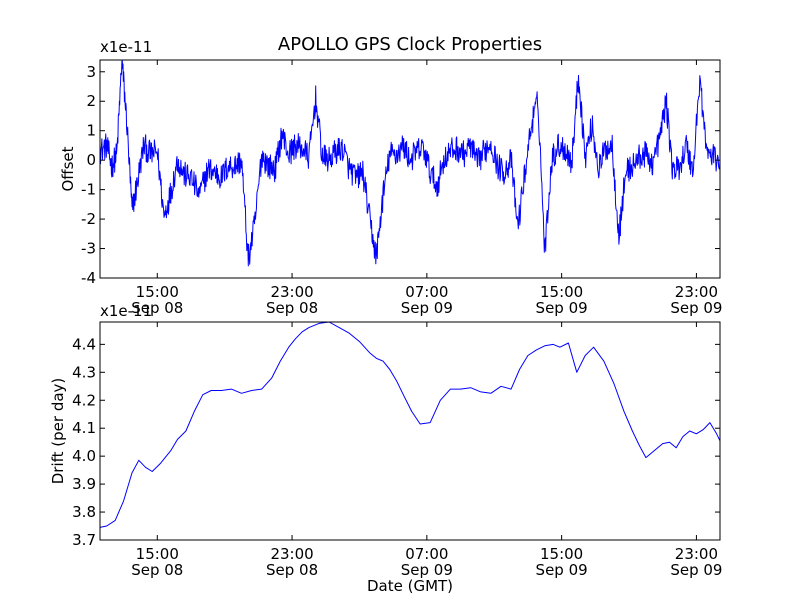  Describe the element at coordinates (91, 131) in the screenshot. I see `offset-y-tick-label: 1` at that location.